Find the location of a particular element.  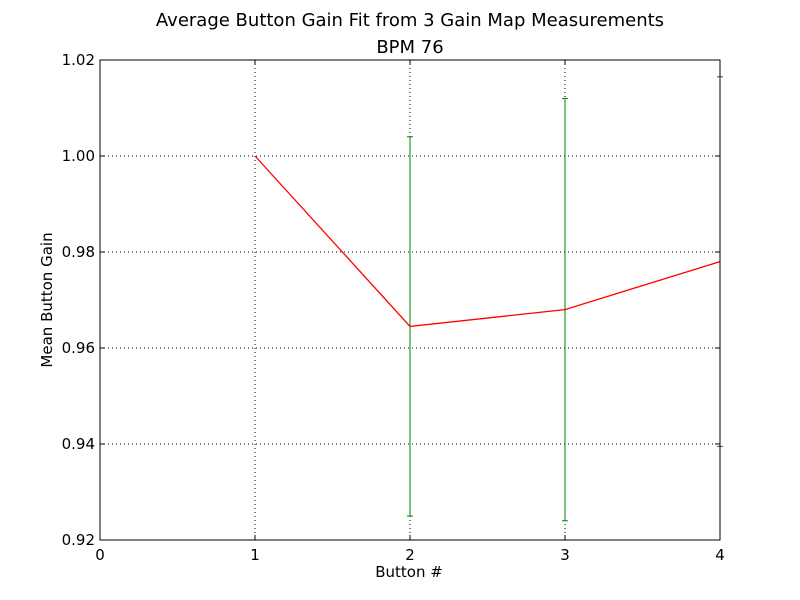

x-tick-label: 0 is located at coordinates (100, 555).